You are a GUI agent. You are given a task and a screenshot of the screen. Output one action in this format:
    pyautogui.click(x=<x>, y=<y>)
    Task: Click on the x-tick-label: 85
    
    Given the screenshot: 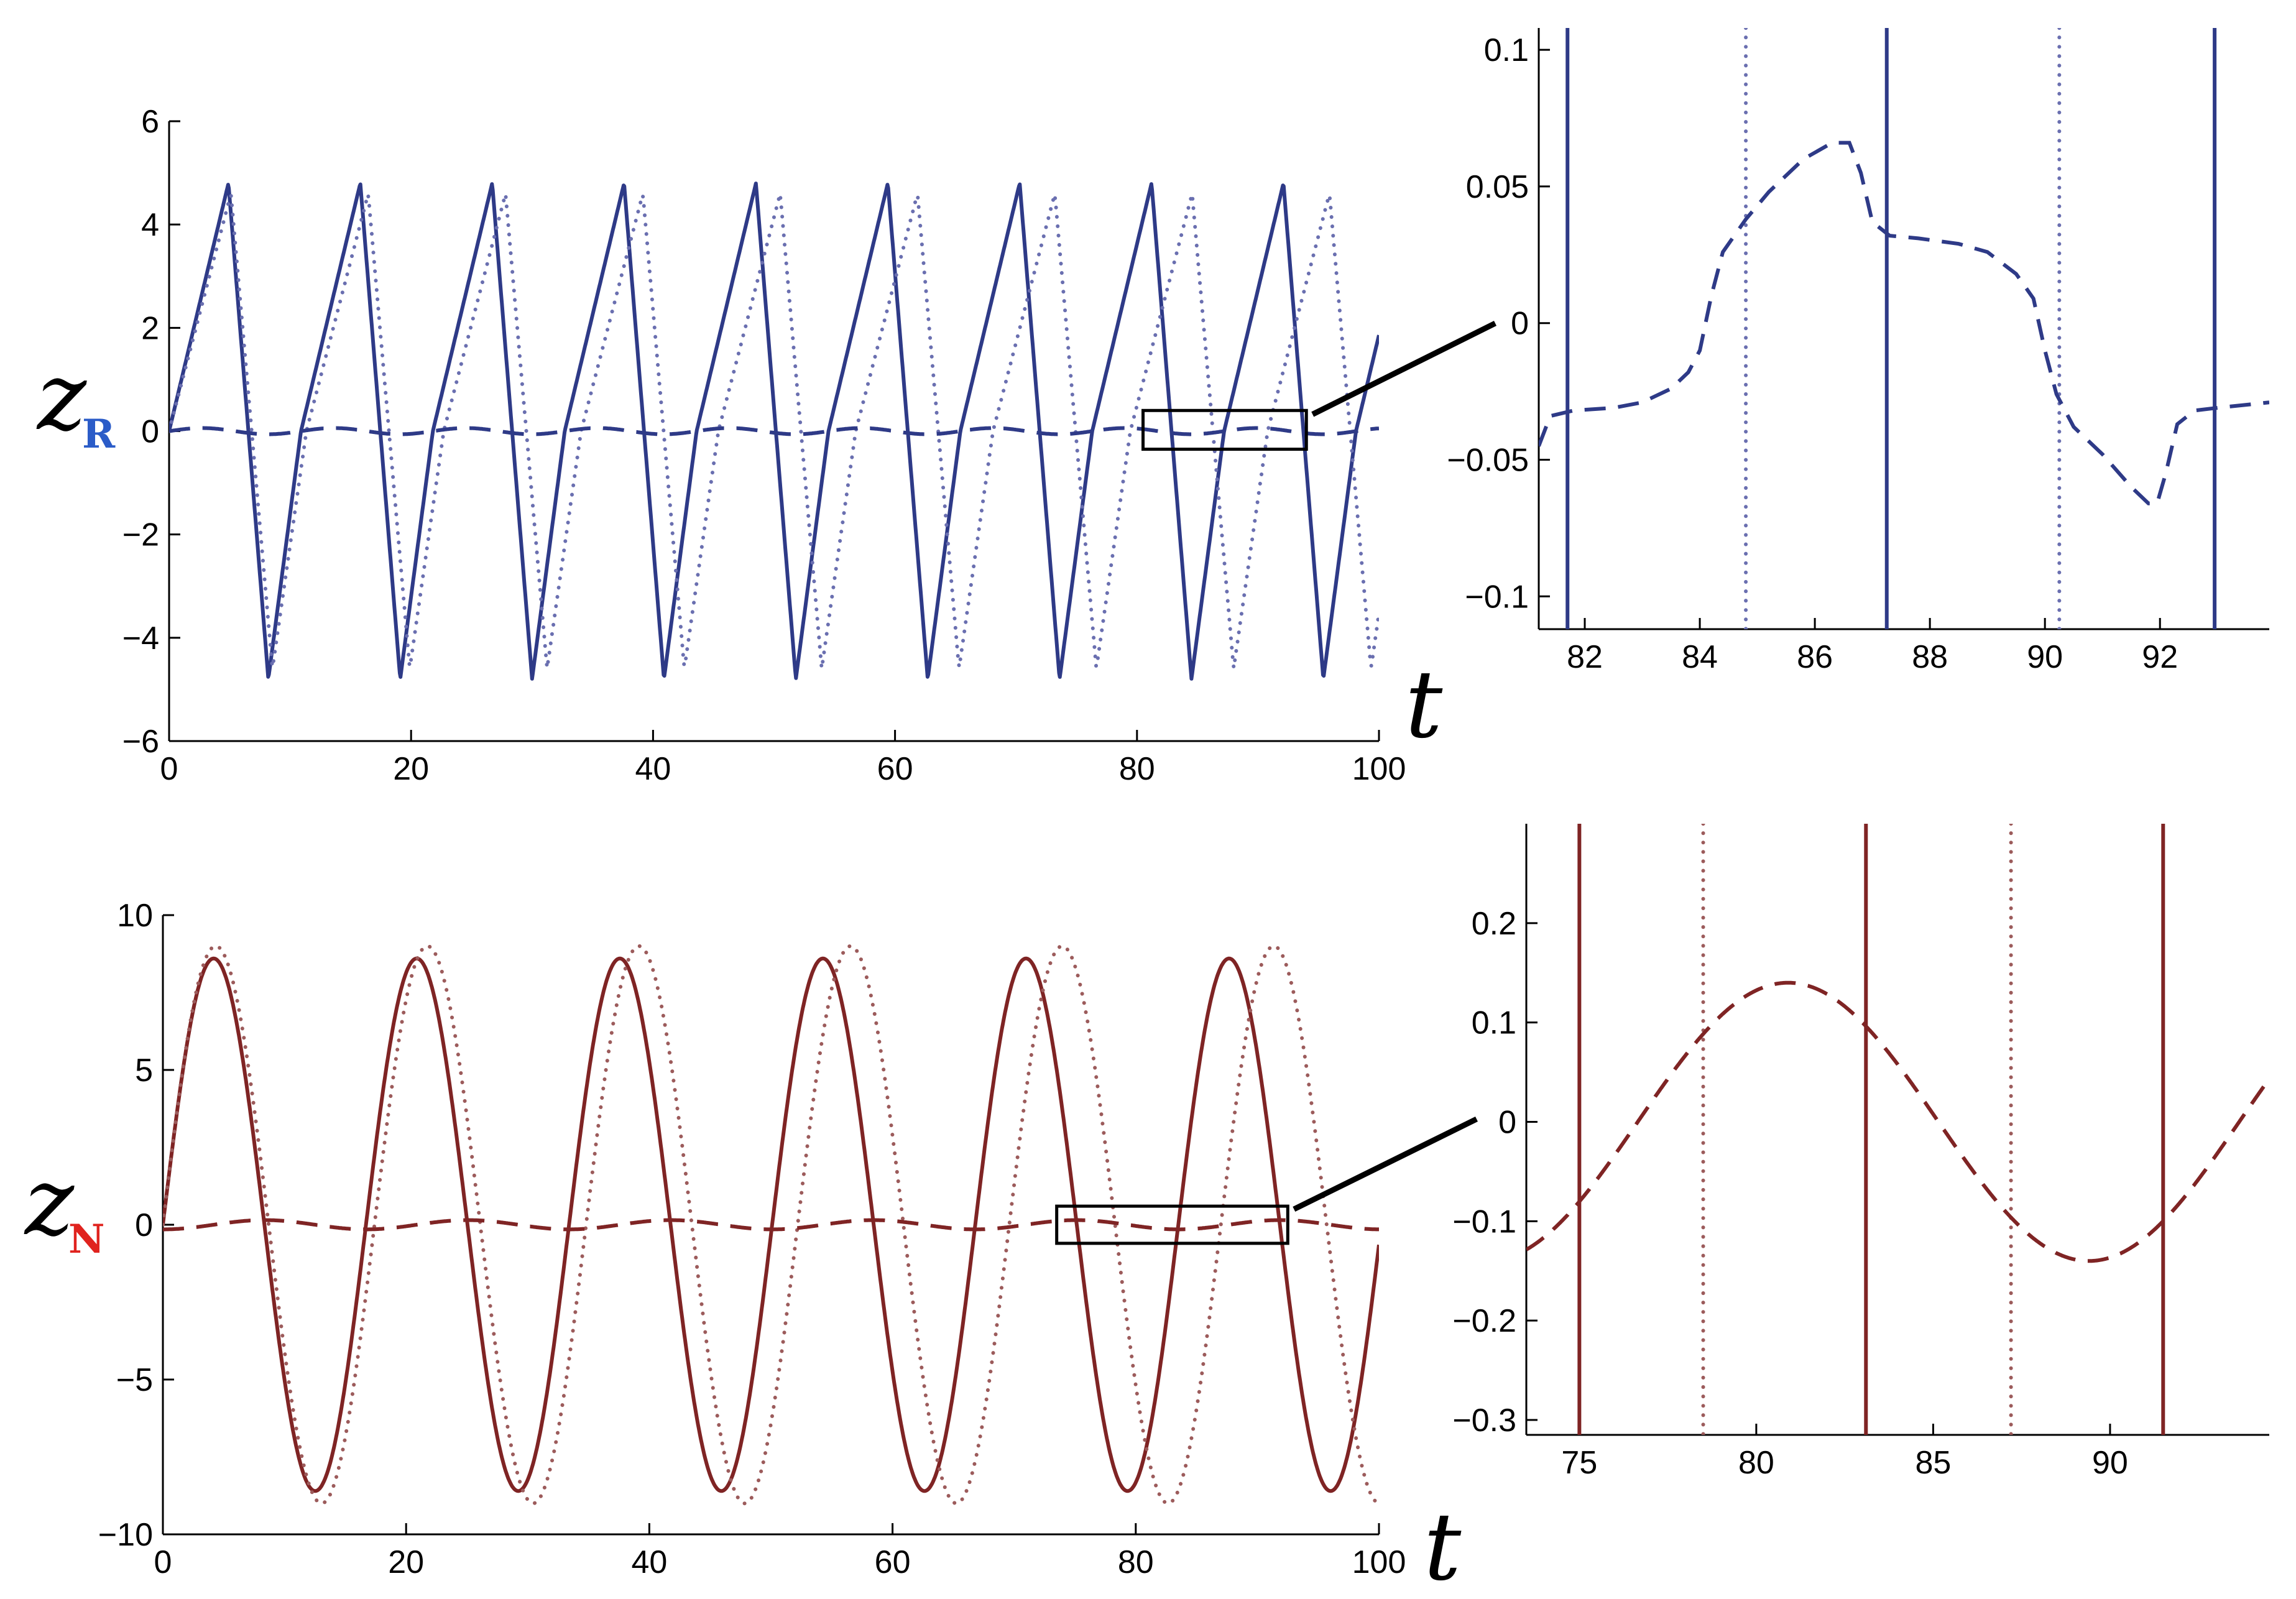 What is the action you would take?
    pyautogui.click(x=1933, y=1463)
    